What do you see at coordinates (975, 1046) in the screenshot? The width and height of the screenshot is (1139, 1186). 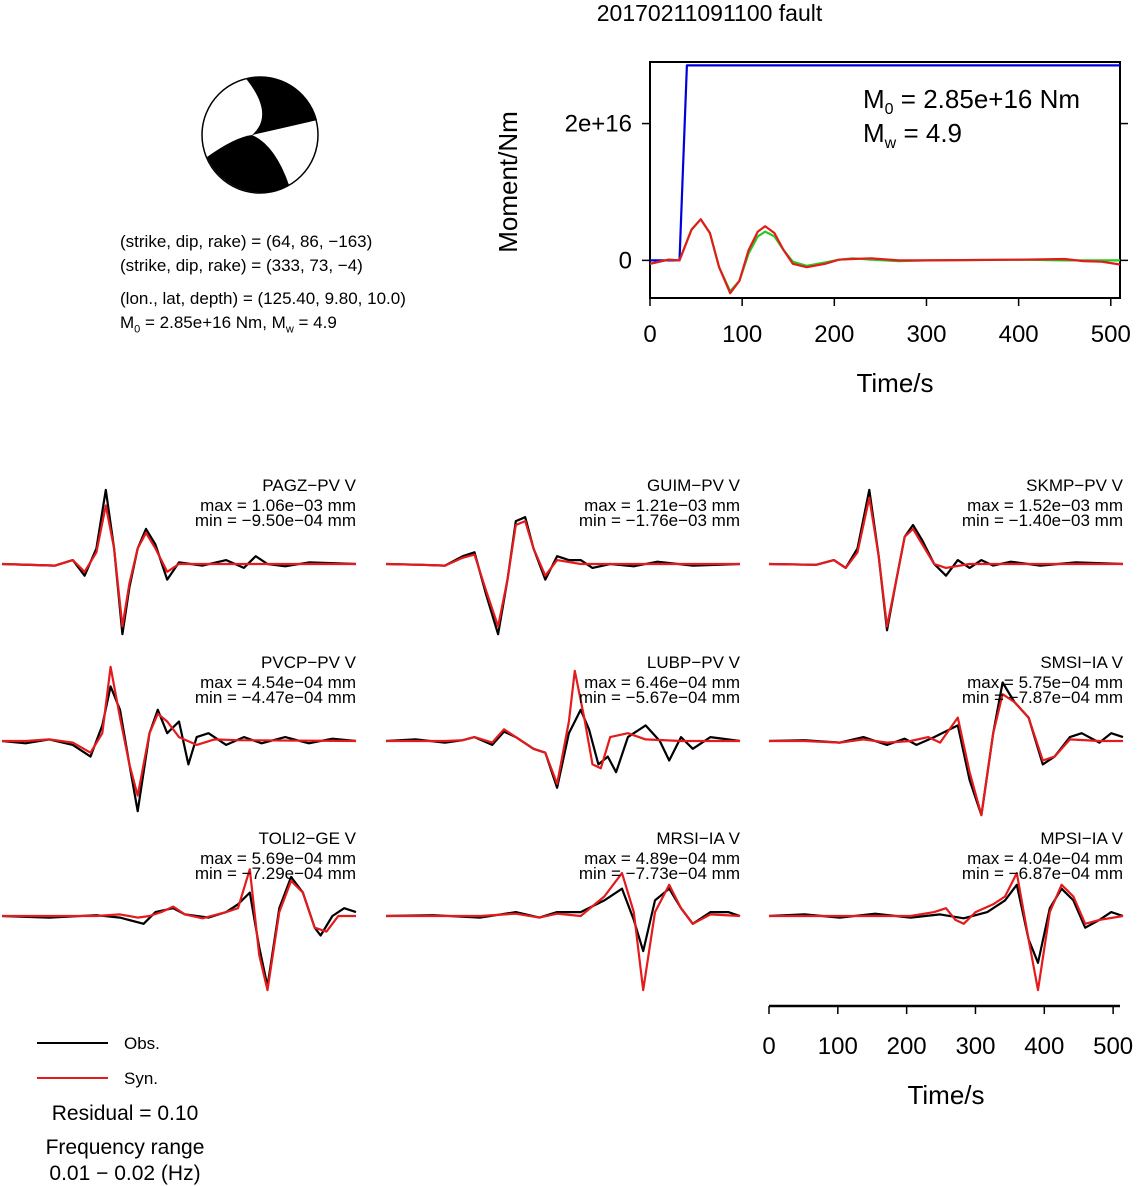 I see `waveform-xtick-label: 300` at bounding box center [975, 1046].